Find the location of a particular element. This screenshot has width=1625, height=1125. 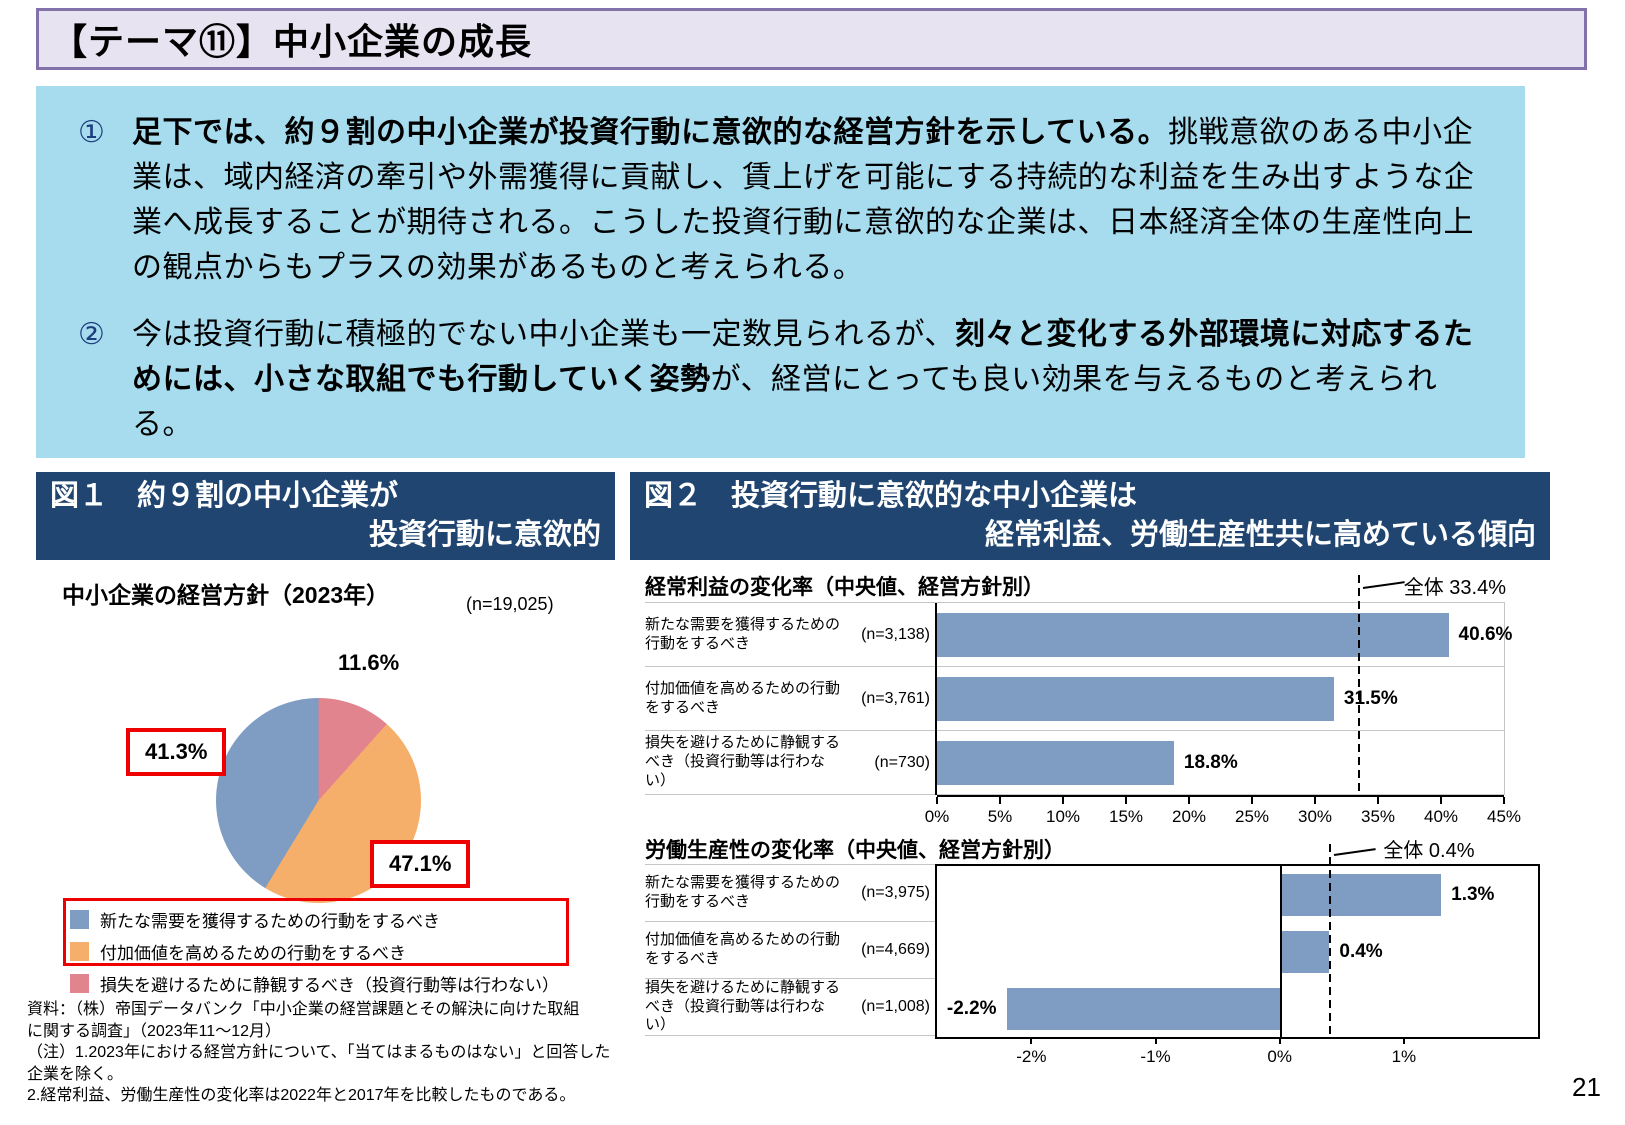

legend-item: 付加価値を高めるための行動をするべき is located at coordinates (322, 951).